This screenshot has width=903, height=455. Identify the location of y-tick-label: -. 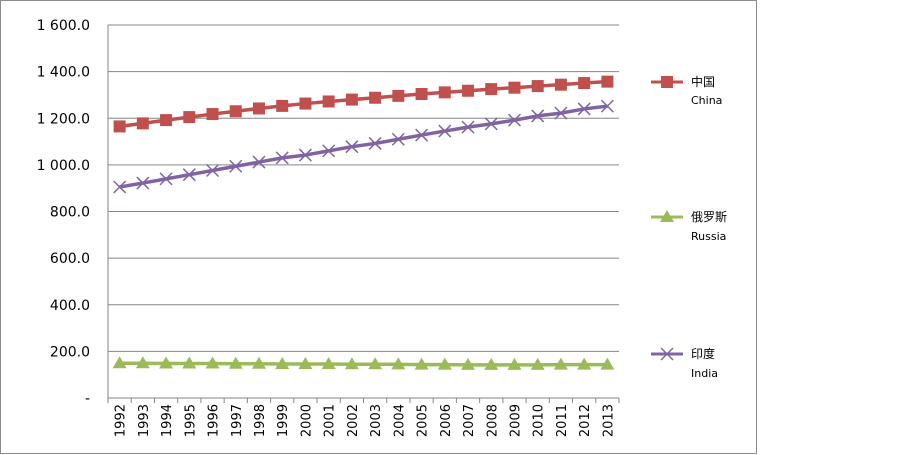
(87, 399).